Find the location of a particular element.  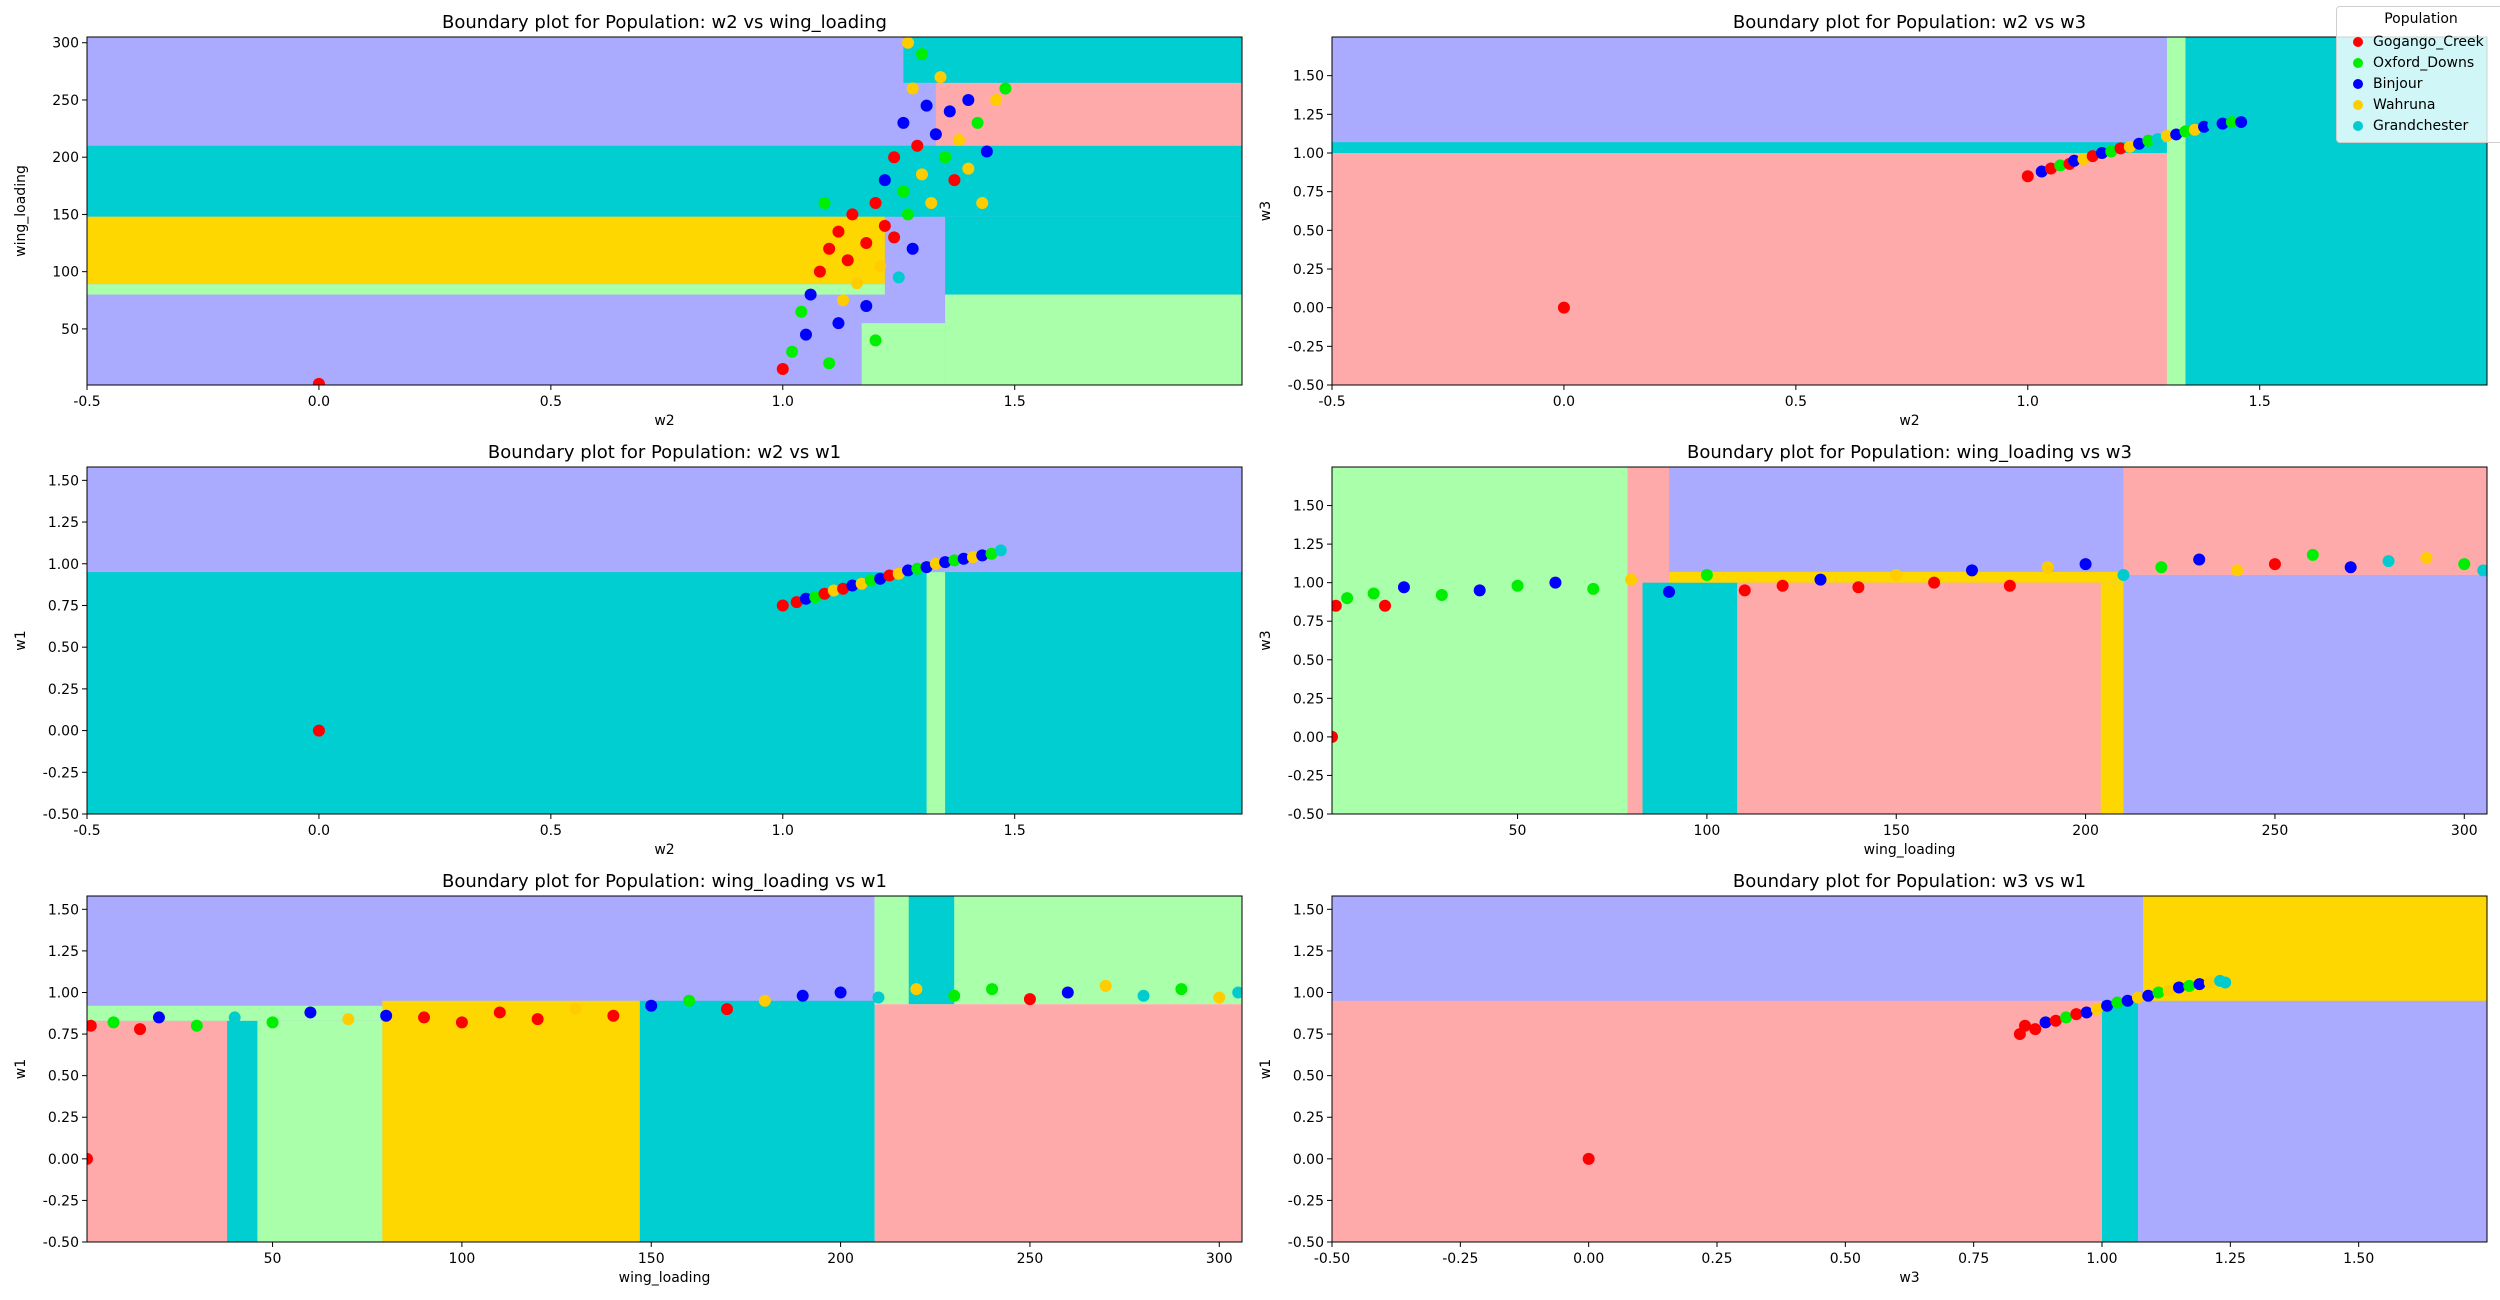

legend-label: Binjour is located at coordinates (2398, 83).